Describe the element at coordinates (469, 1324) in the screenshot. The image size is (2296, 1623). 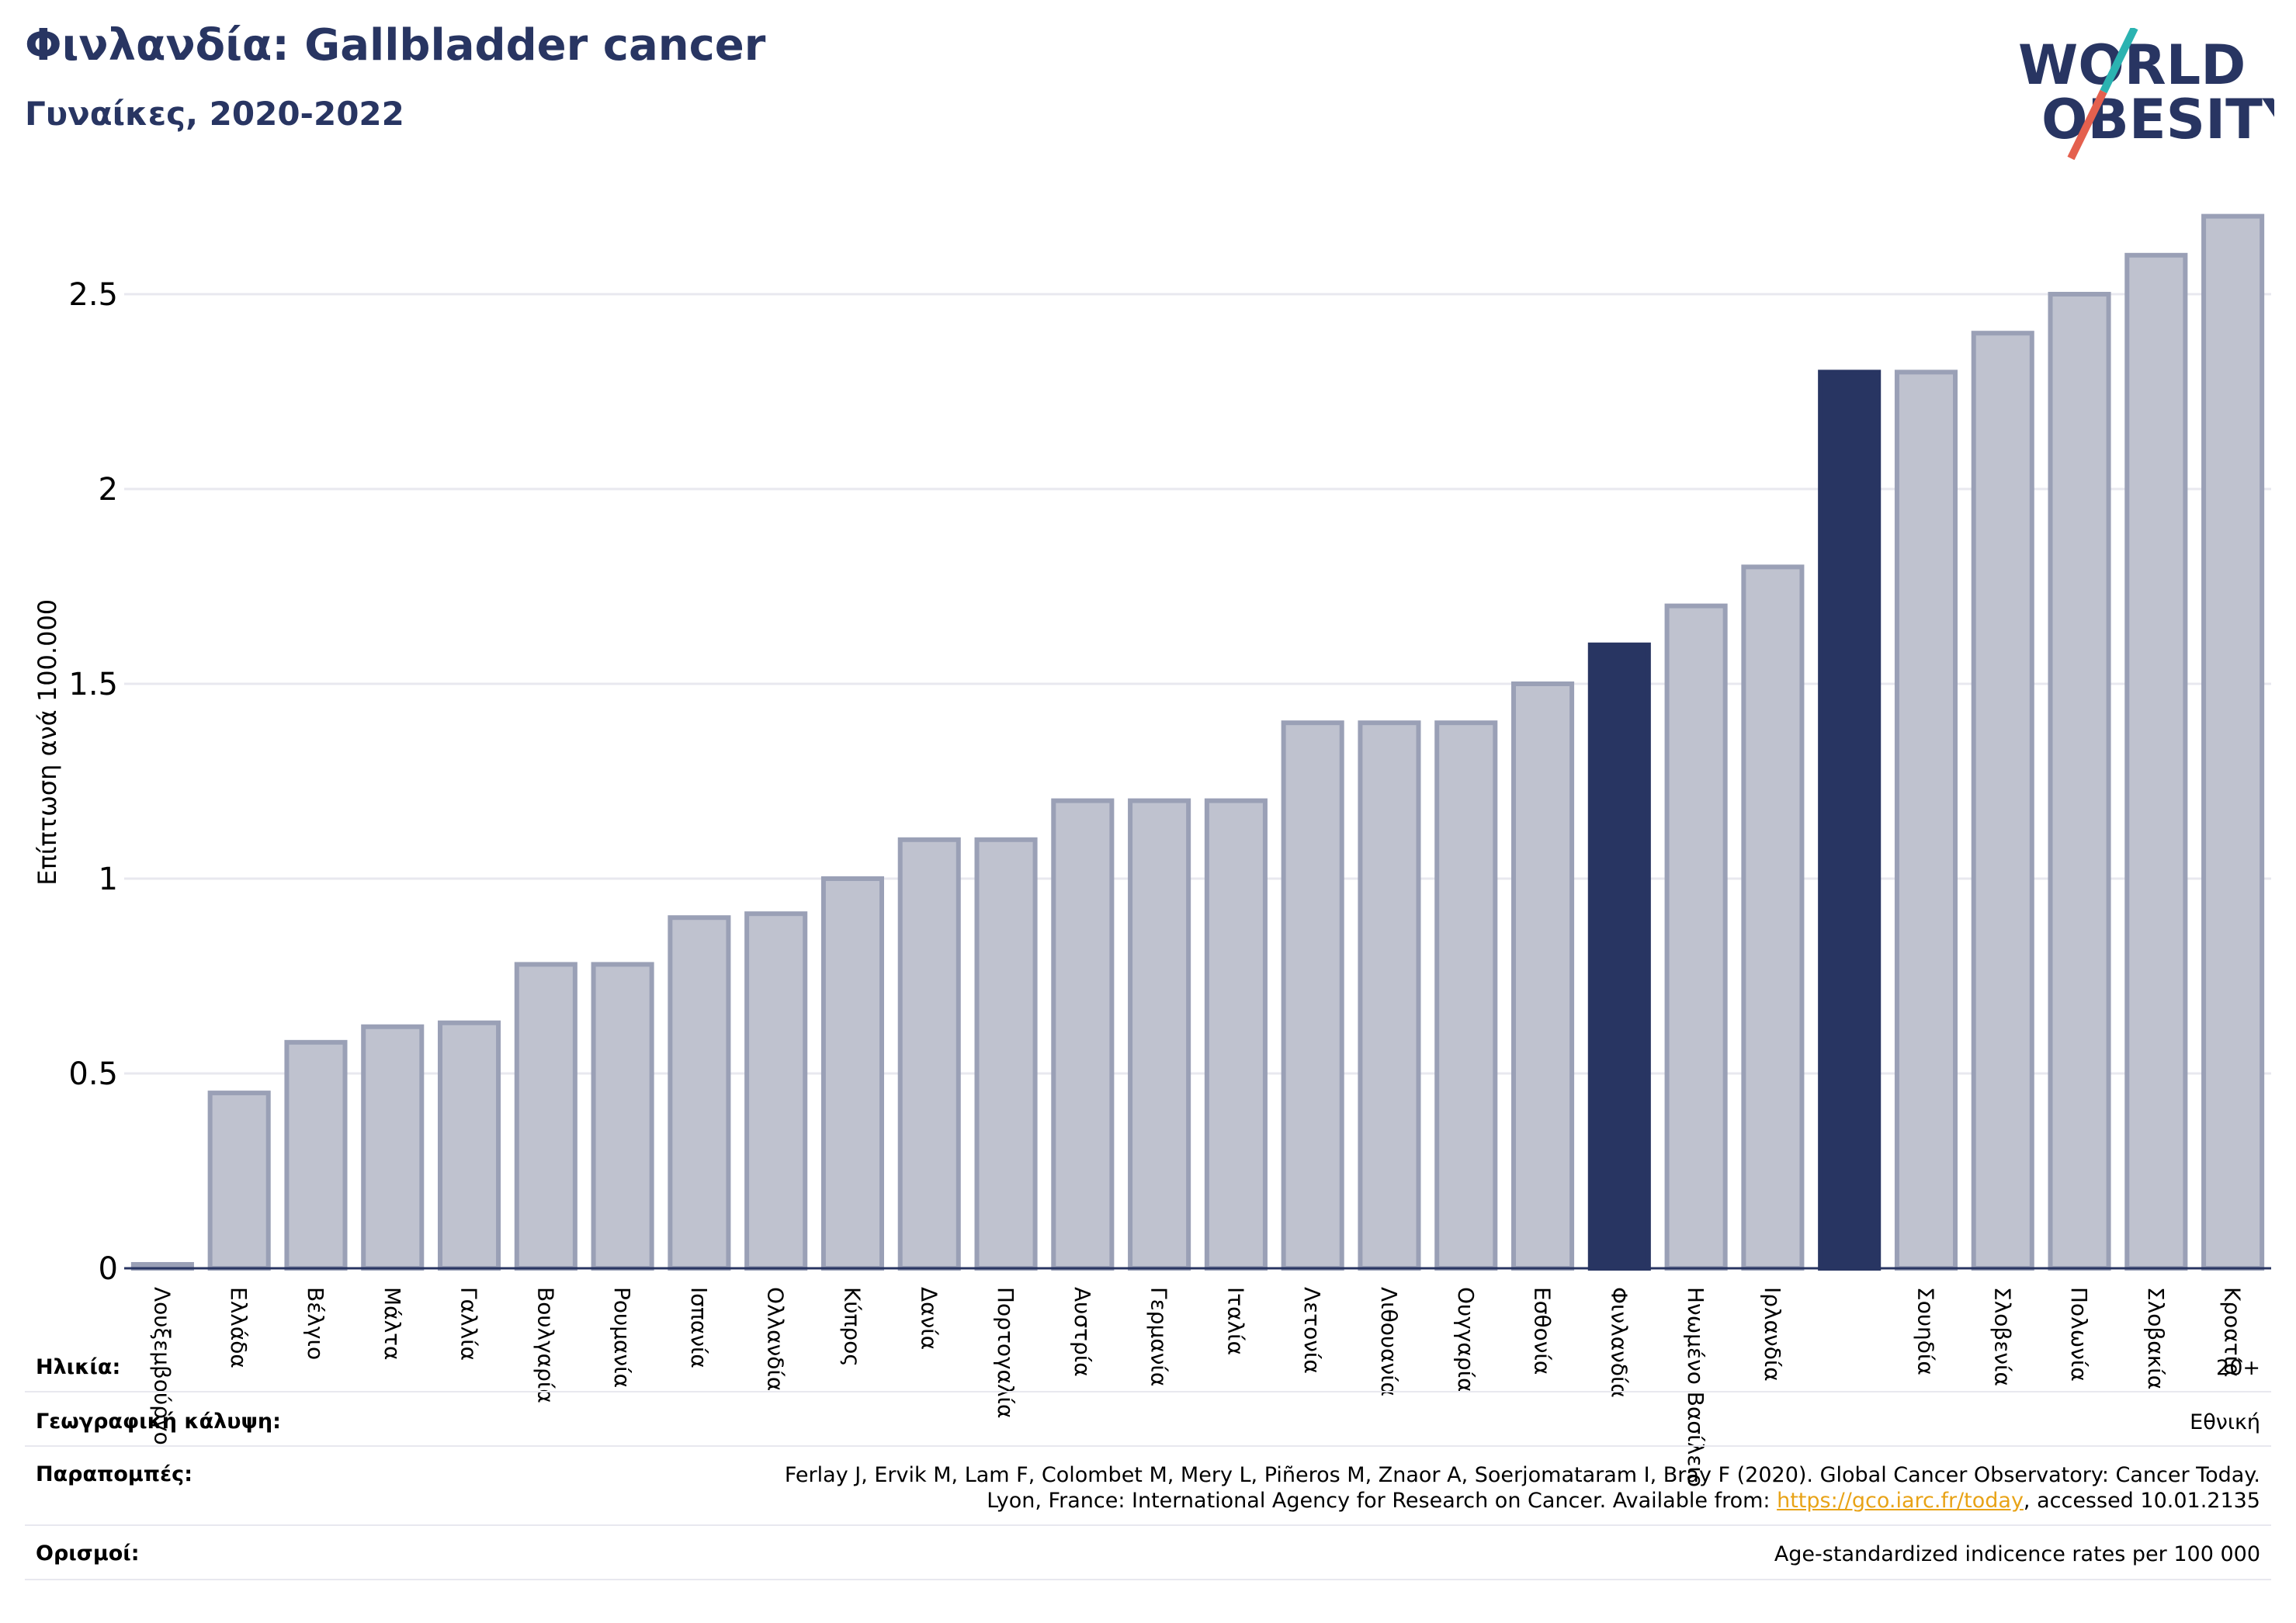
I see `x-tick-label: Γαλλία` at that location.